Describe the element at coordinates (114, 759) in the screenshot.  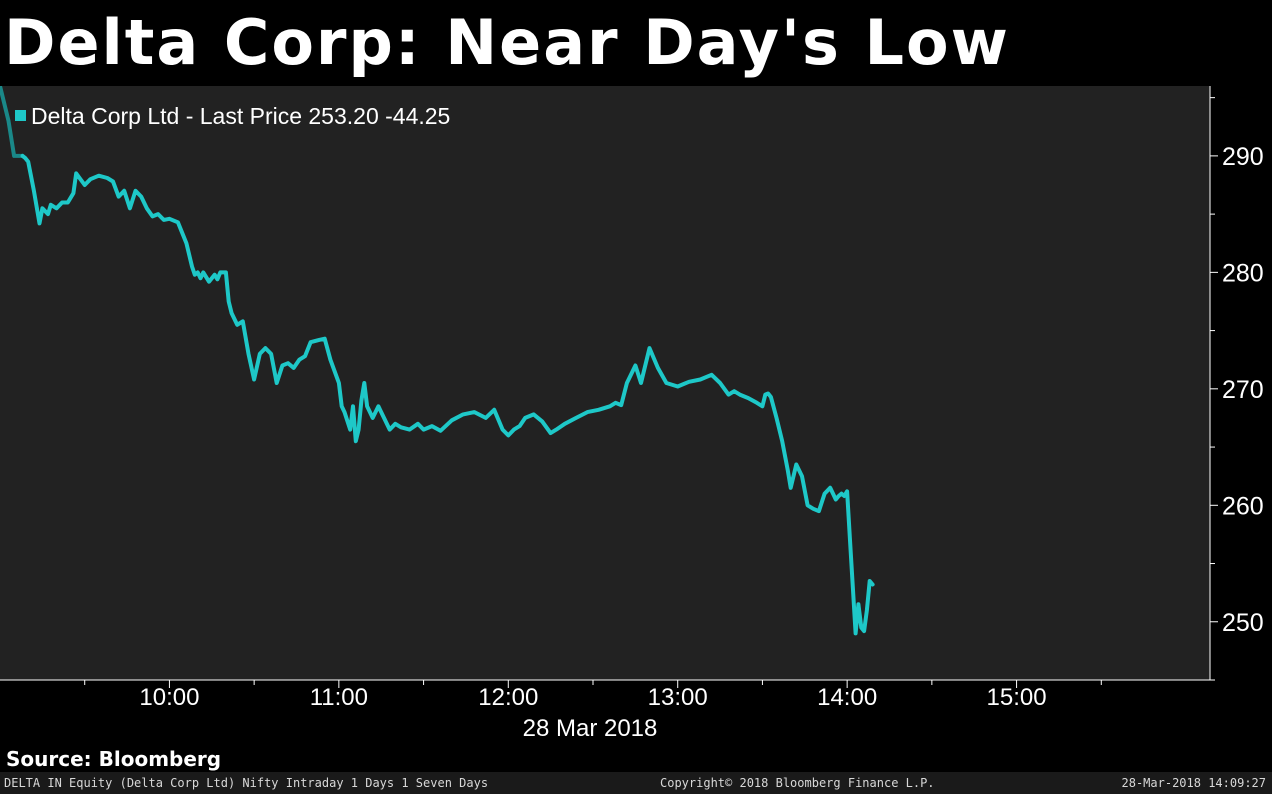
I see `source-label: Source: Bloomberg` at that location.